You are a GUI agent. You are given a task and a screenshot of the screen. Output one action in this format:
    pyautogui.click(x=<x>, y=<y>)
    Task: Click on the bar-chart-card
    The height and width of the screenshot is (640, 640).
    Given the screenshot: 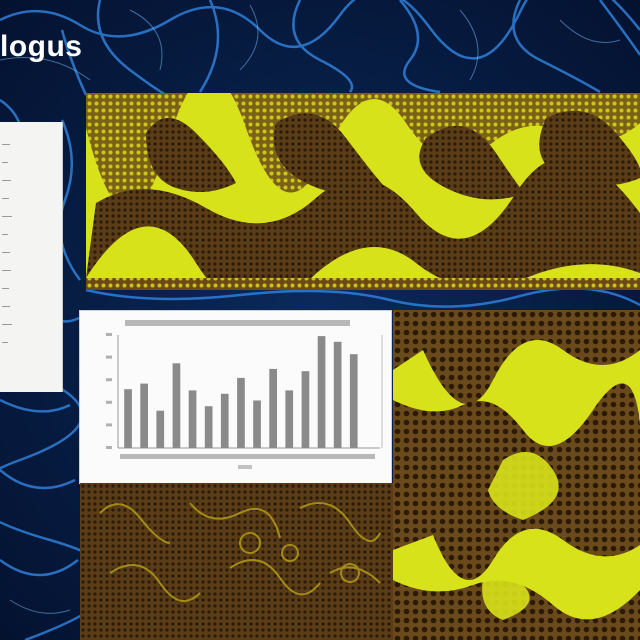 What is the action you would take?
    pyautogui.click(x=235, y=397)
    